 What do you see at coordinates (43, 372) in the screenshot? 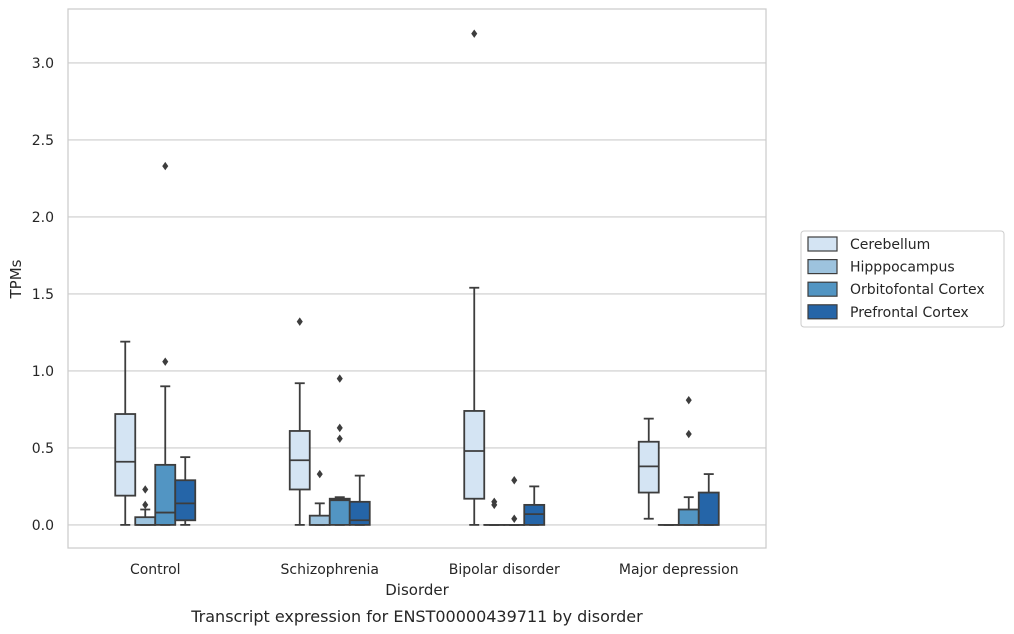
I see `y-tick-label: 1.0` at bounding box center [43, 372].